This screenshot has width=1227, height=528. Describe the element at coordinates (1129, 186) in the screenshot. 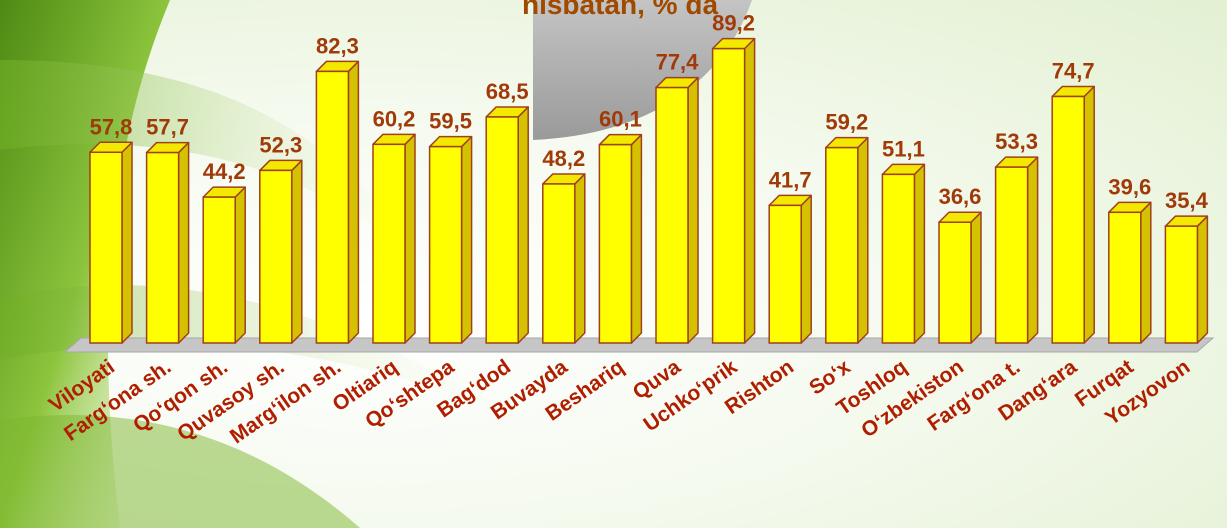

I see `bar-value-label: 39,6` at that location.